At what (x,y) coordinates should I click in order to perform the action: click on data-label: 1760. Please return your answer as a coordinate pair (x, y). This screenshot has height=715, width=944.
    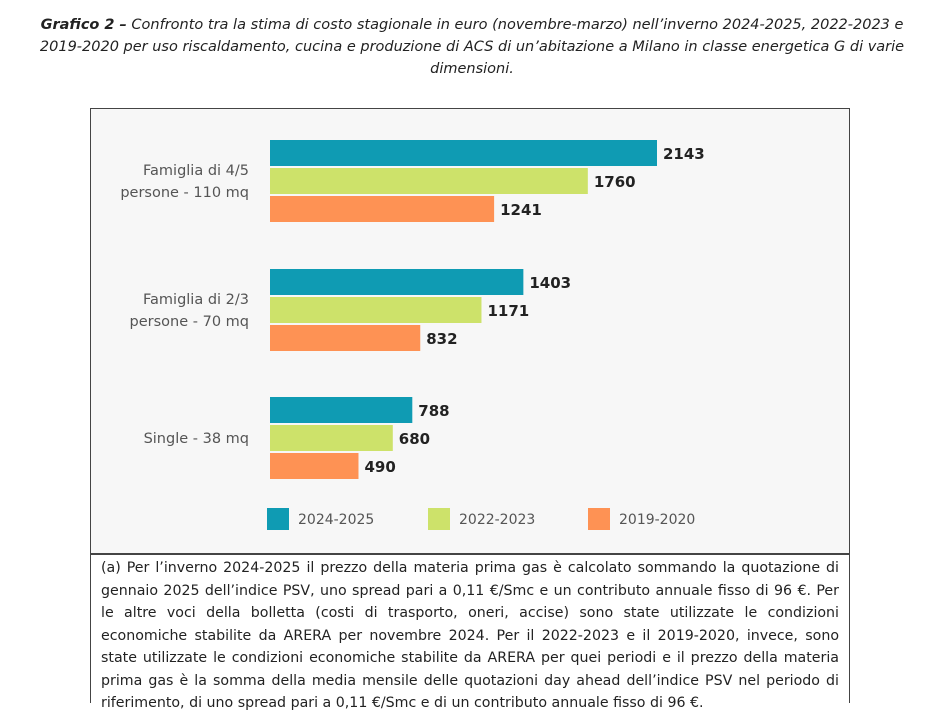
    Looking at the image, I should click on (615, 182).